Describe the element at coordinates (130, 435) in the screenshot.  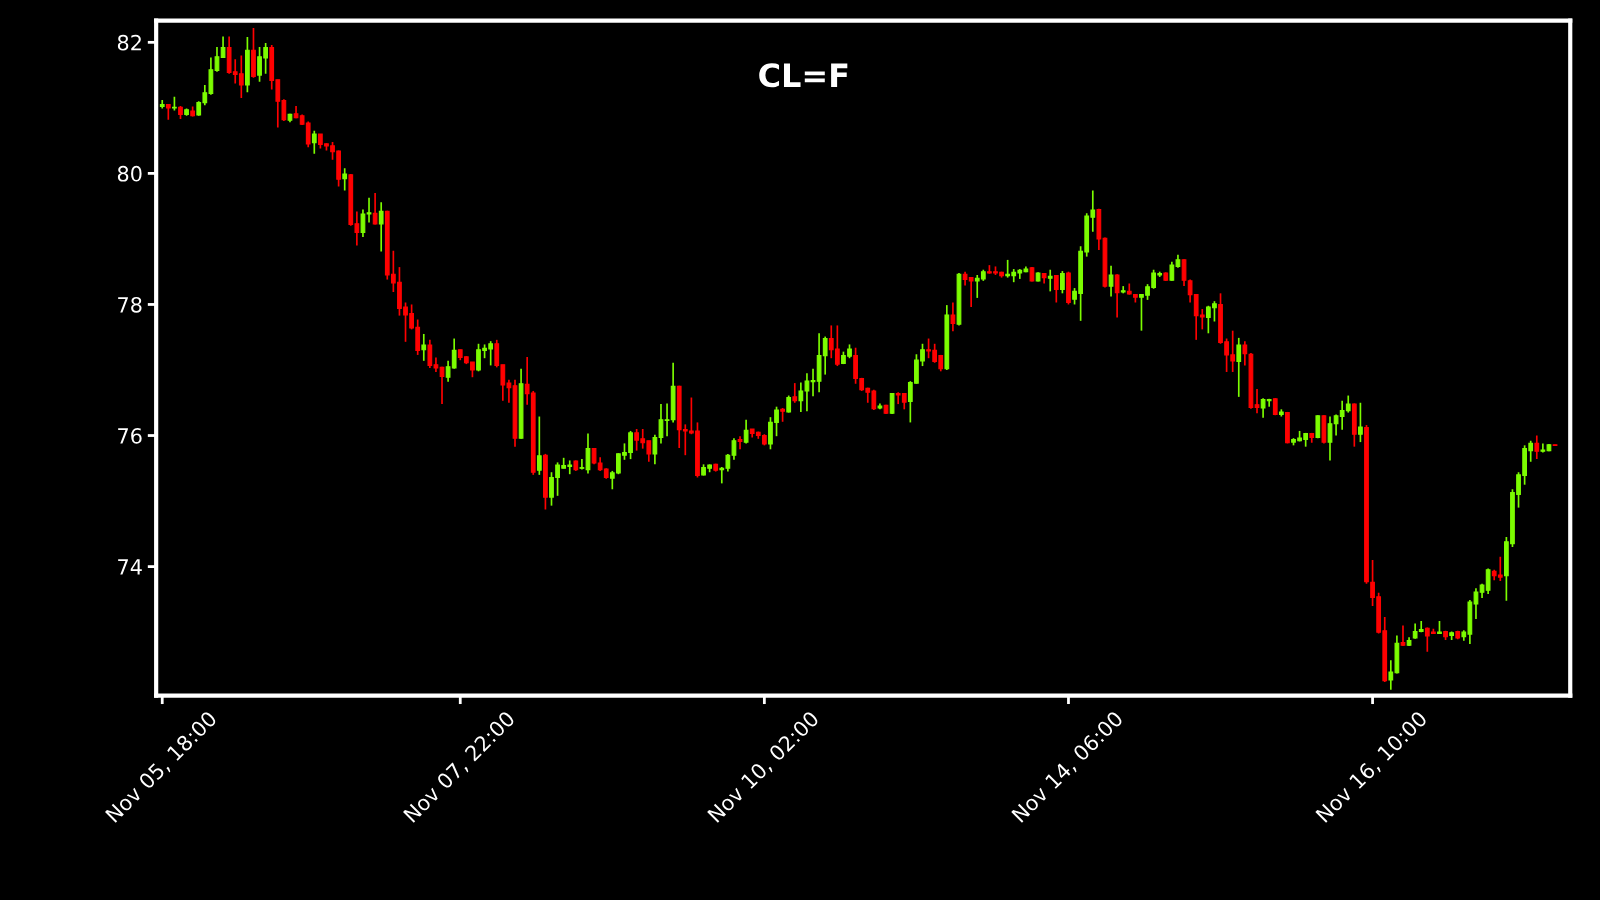
I see `y-tick-label: 76` at that location.